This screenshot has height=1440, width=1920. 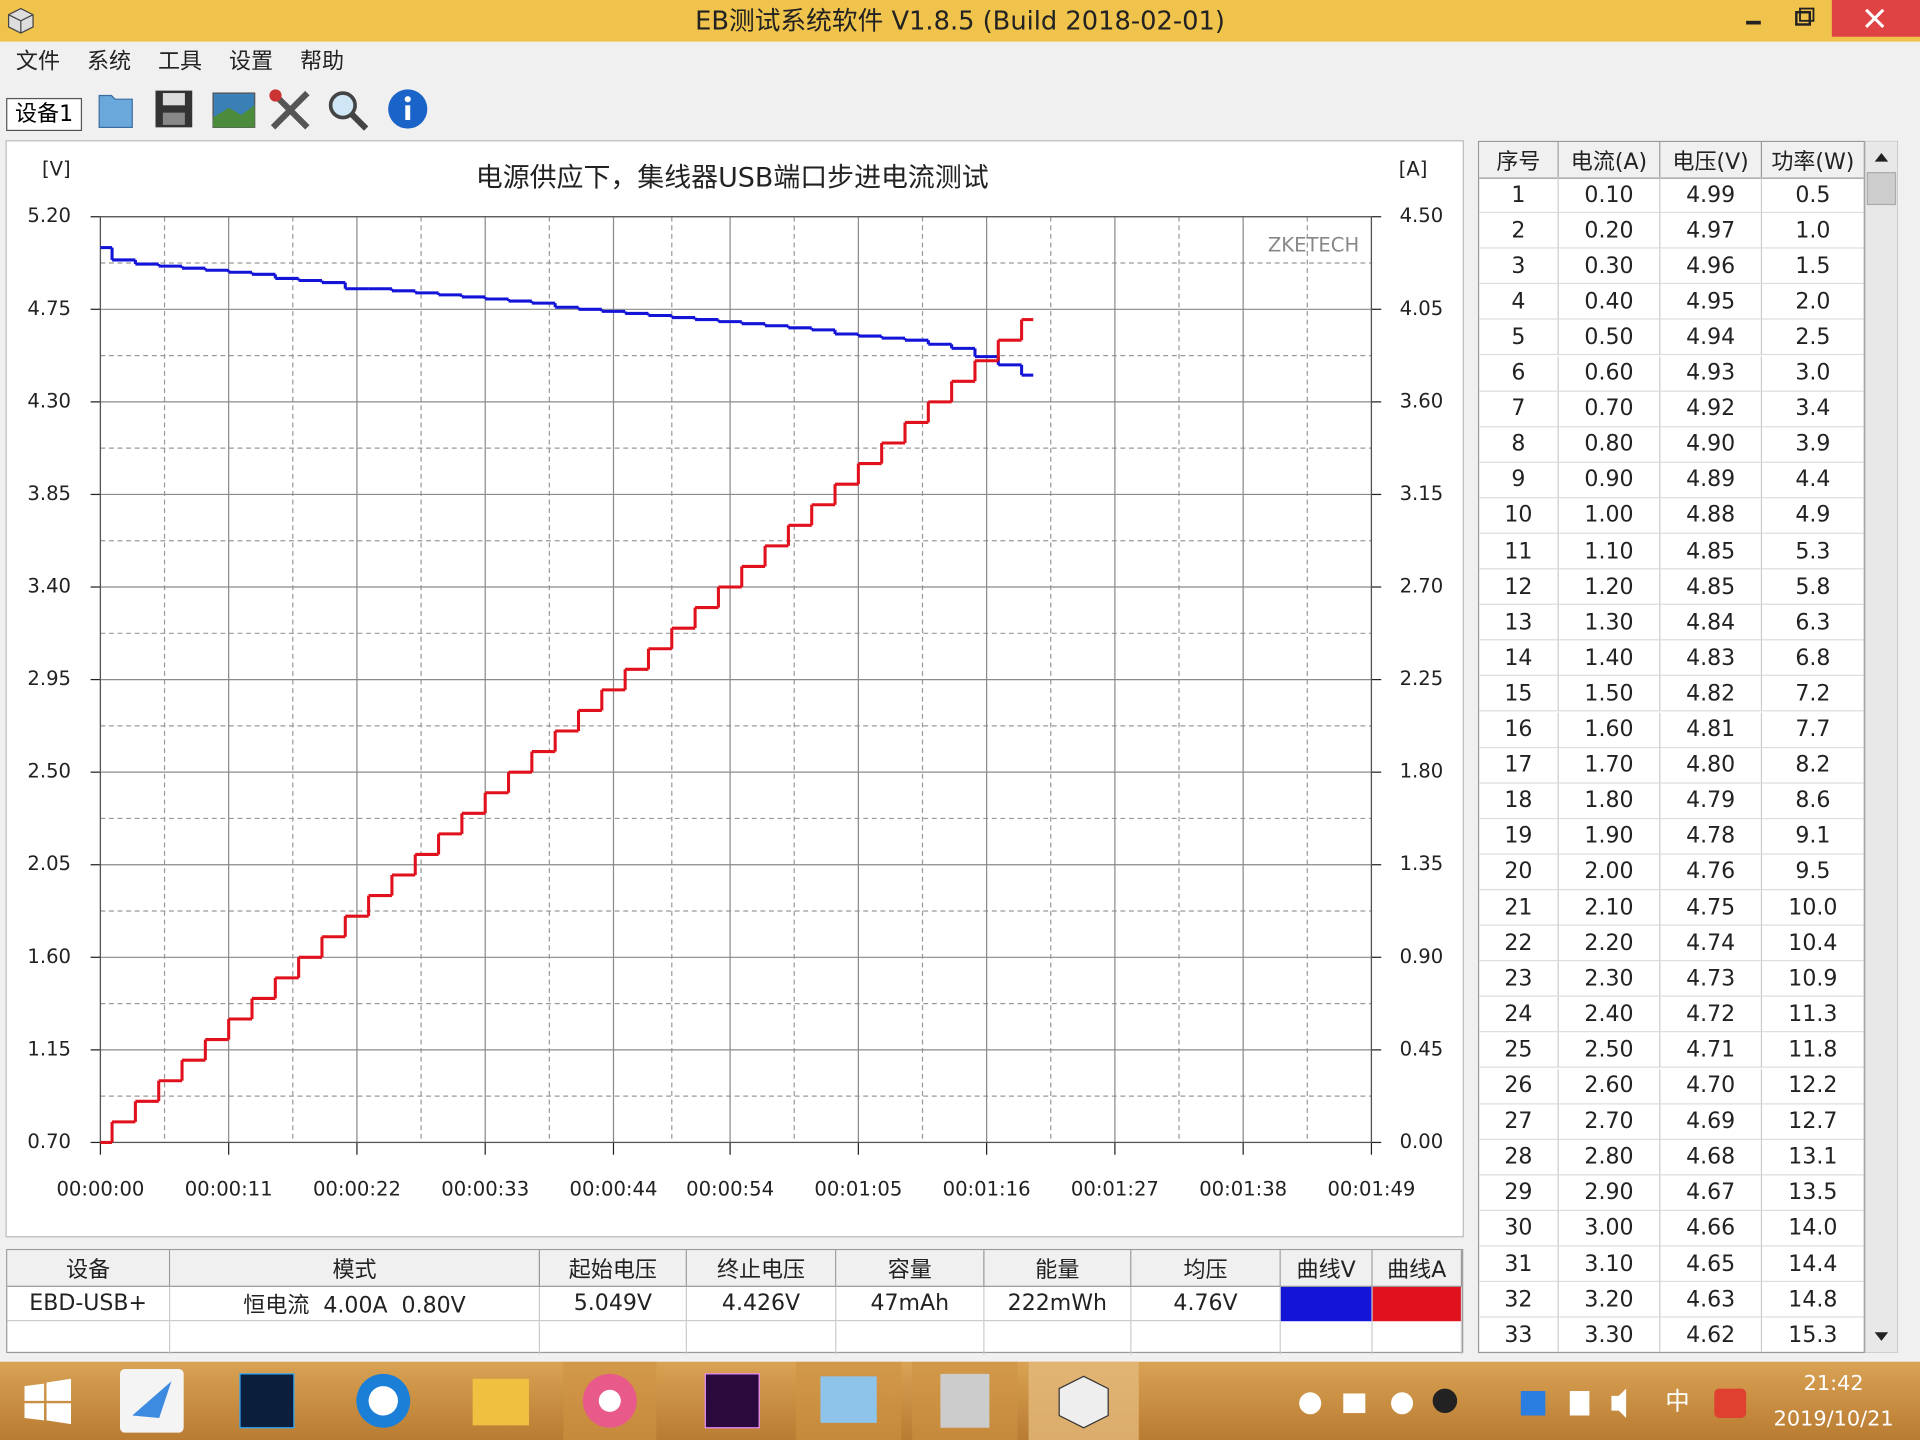 I want to click on table-cell: 0.60, so click(x=1609, y=373).